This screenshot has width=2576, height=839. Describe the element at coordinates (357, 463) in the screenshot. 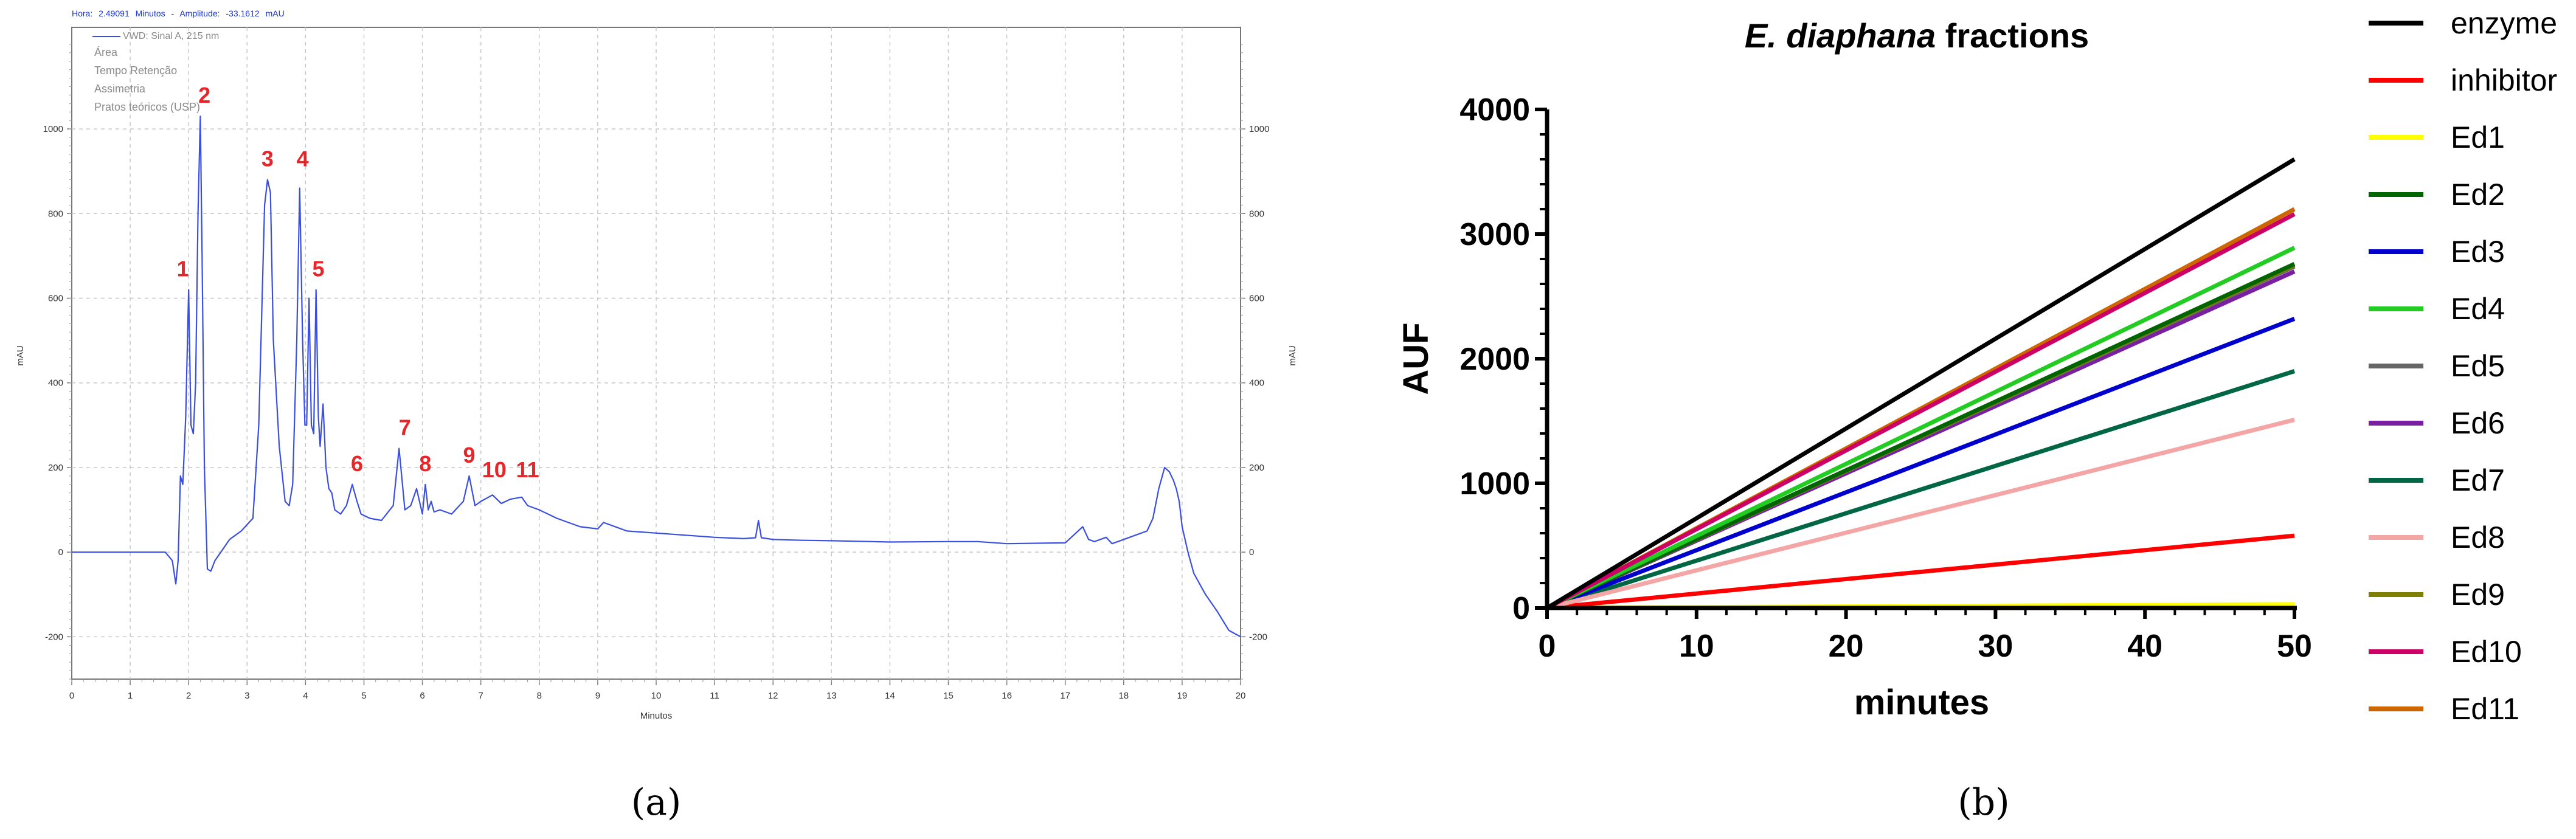

I see `peak-label-6: 6` at that location.